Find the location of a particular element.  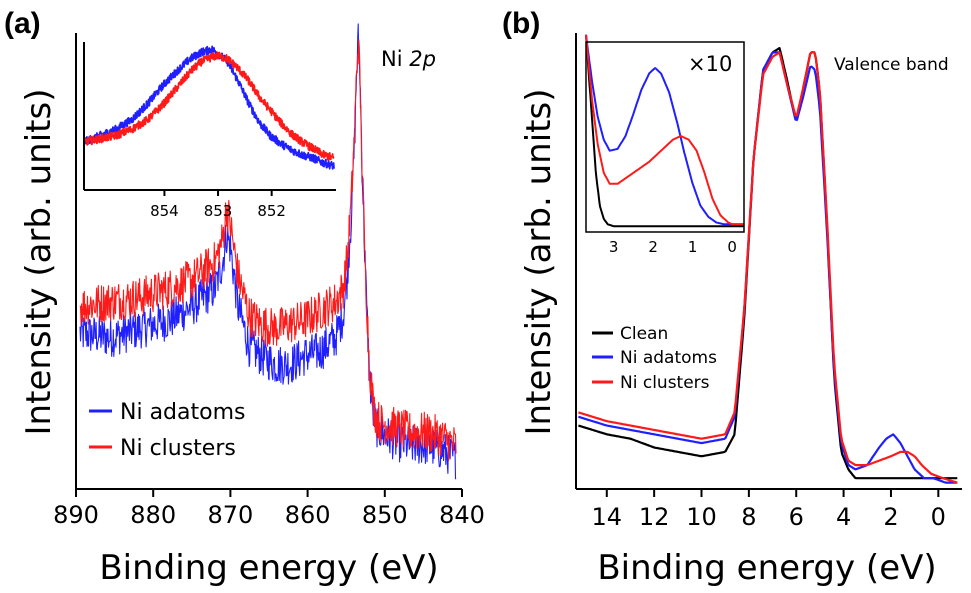

panel-a-y-label: Intensity (arb. units) is located at coordinates (39, 262).